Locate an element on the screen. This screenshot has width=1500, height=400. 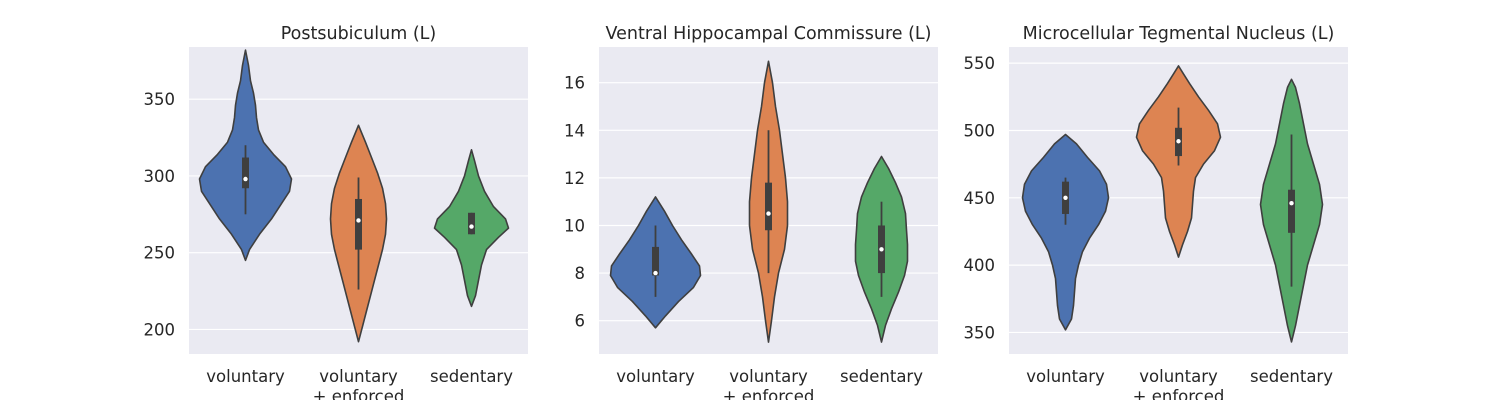
y-tick-label: 200 is located at coordinates (160, 329).